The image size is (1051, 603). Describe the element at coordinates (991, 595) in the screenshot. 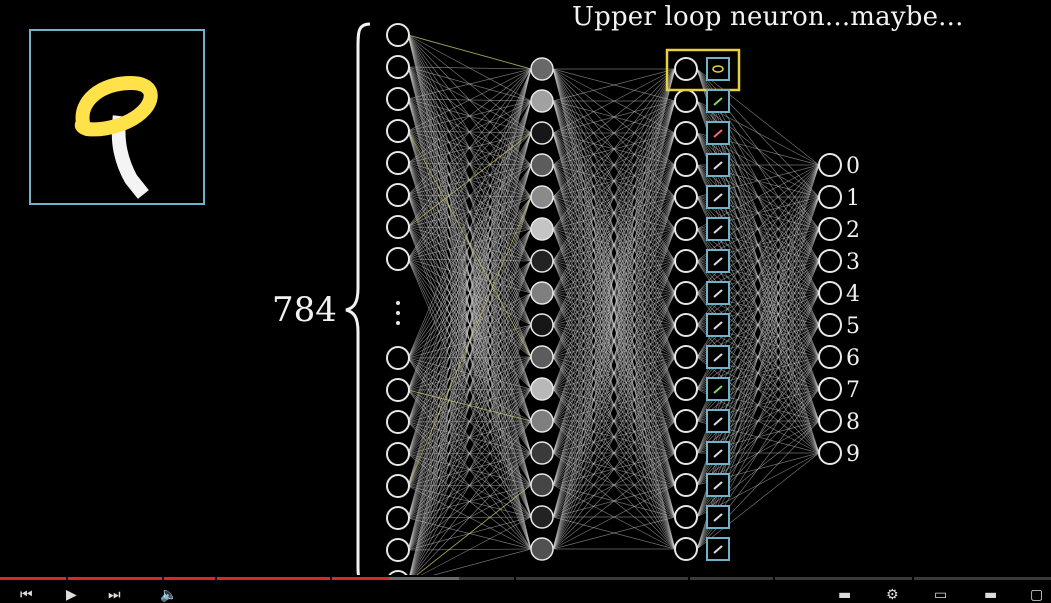

I see `theater-icon: ▬` at that location.